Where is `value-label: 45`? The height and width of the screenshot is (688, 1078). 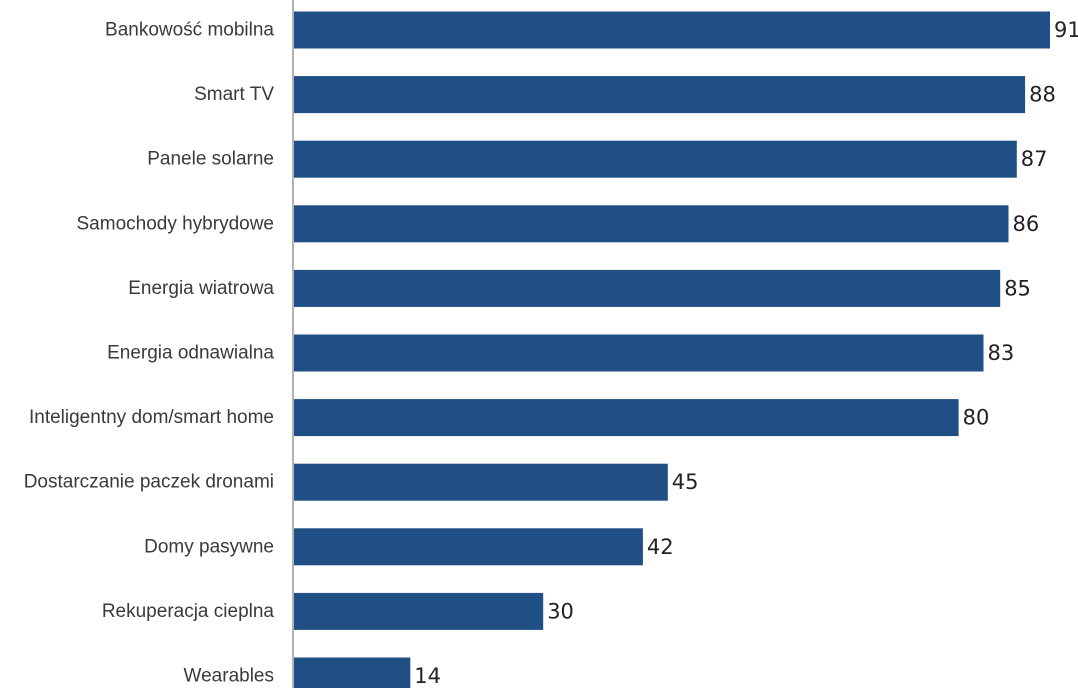
value-label: 45 is located at coordinates (685, 482).